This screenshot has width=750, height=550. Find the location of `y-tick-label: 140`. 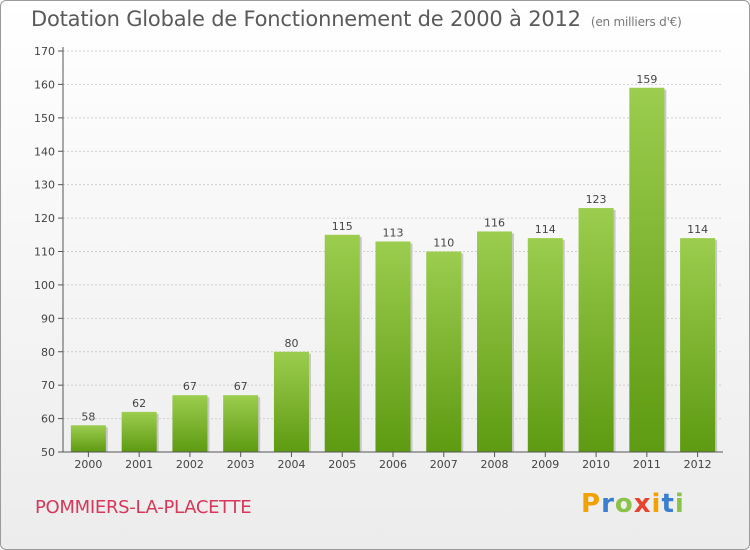

y-tick-label: 140 is located at coordinates (44, 151).